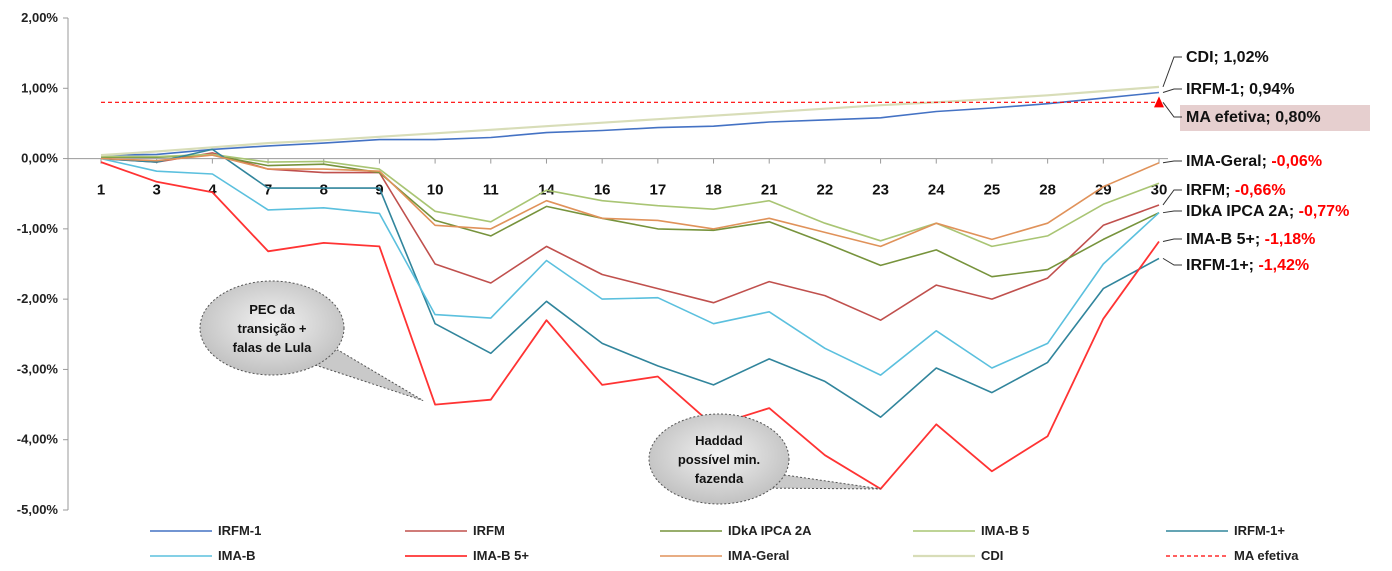 The height and width of the screenshot is (571, 1392). I want to click on end-label-value: -1,42%, so click(1283, 265).